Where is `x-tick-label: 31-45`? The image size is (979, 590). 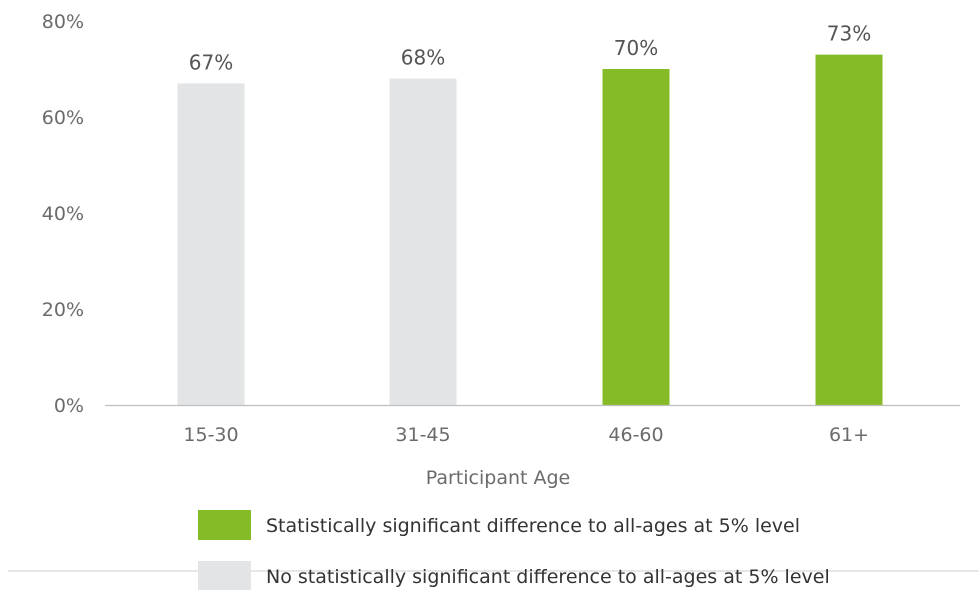
x-tick-label: 31-45 is located at coordinates (422, 435).